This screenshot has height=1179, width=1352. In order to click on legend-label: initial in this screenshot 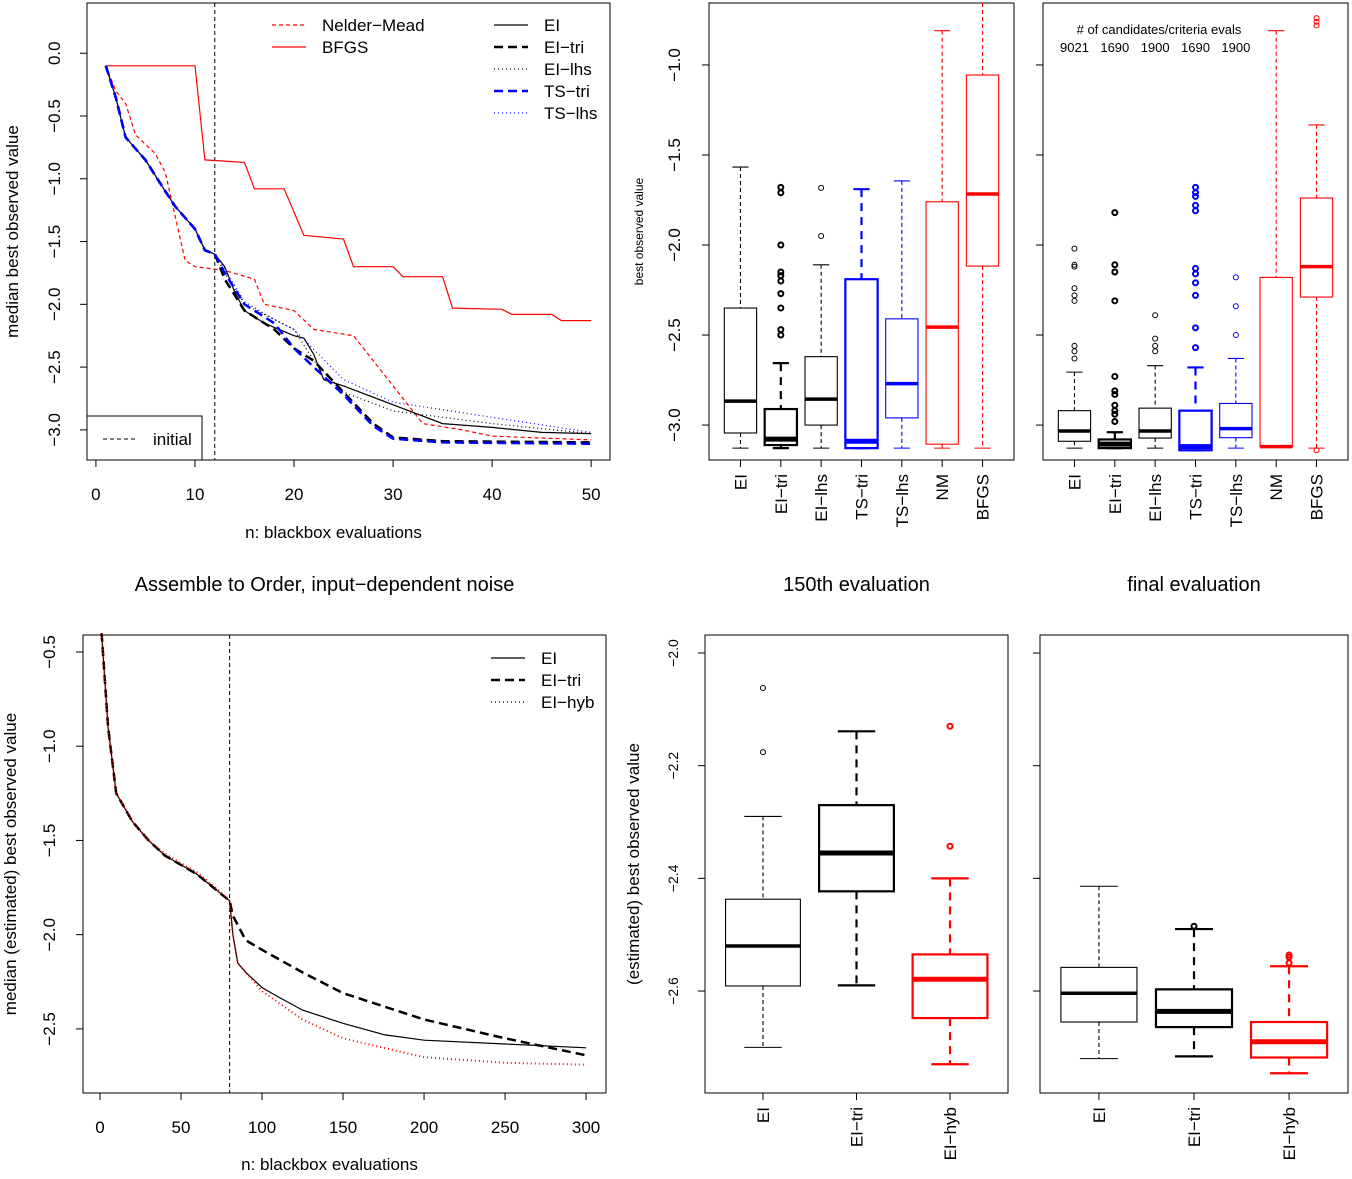, I will do `click(172, 439)`.